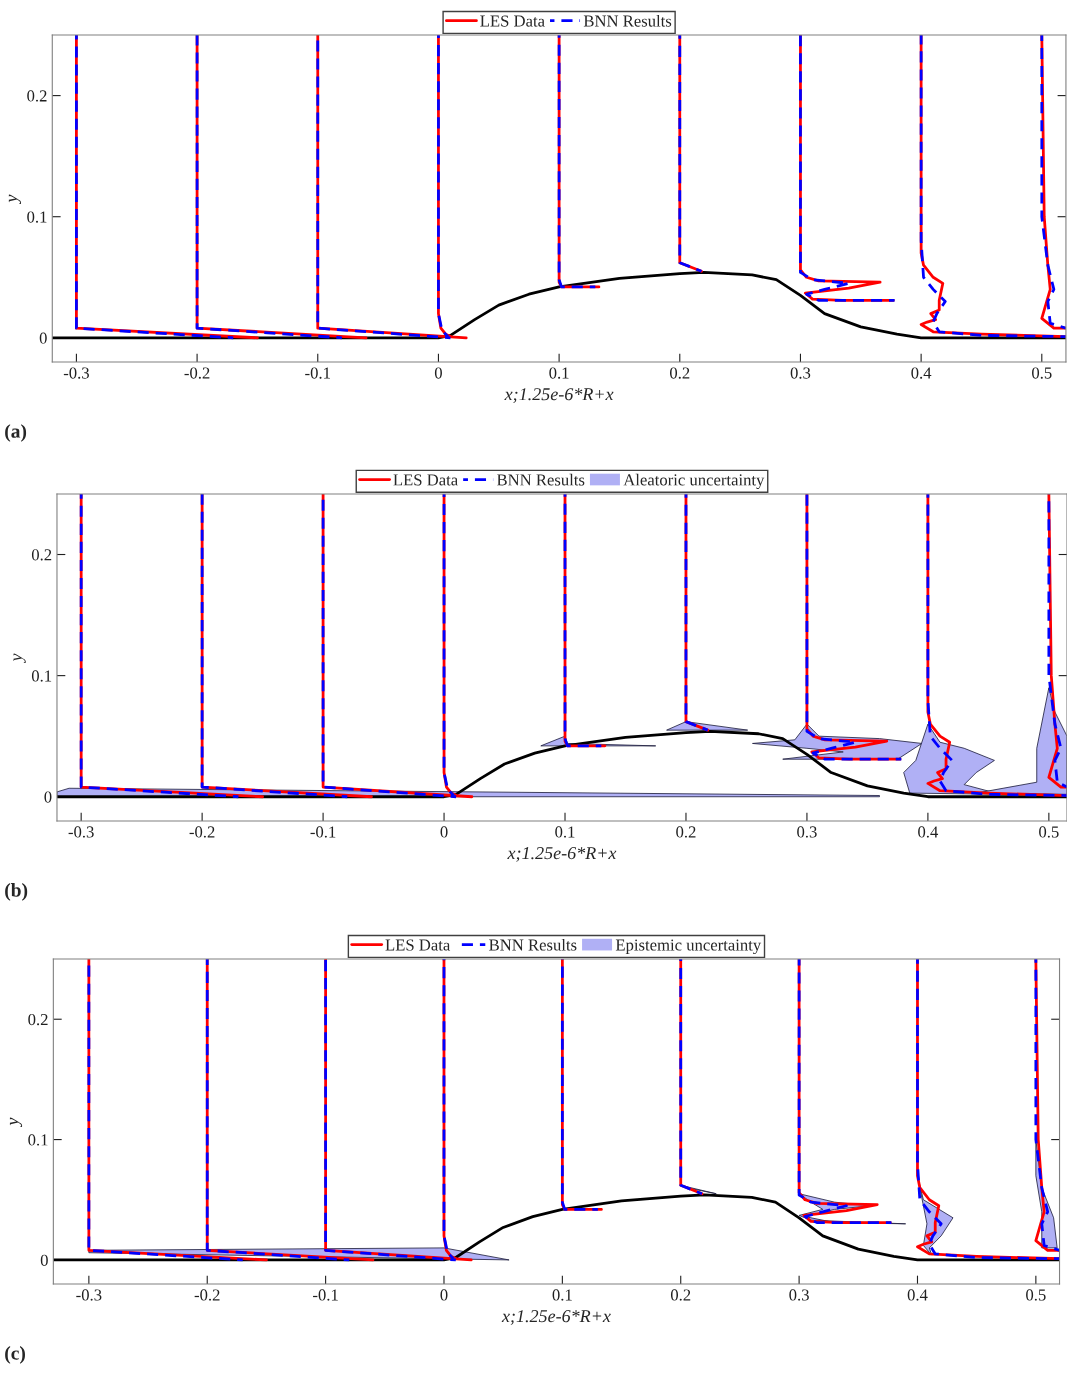 This screenshot has width=1067, height=1374. I want to click on legend-label: Aleatoric uncertainty, so click(694, 481).